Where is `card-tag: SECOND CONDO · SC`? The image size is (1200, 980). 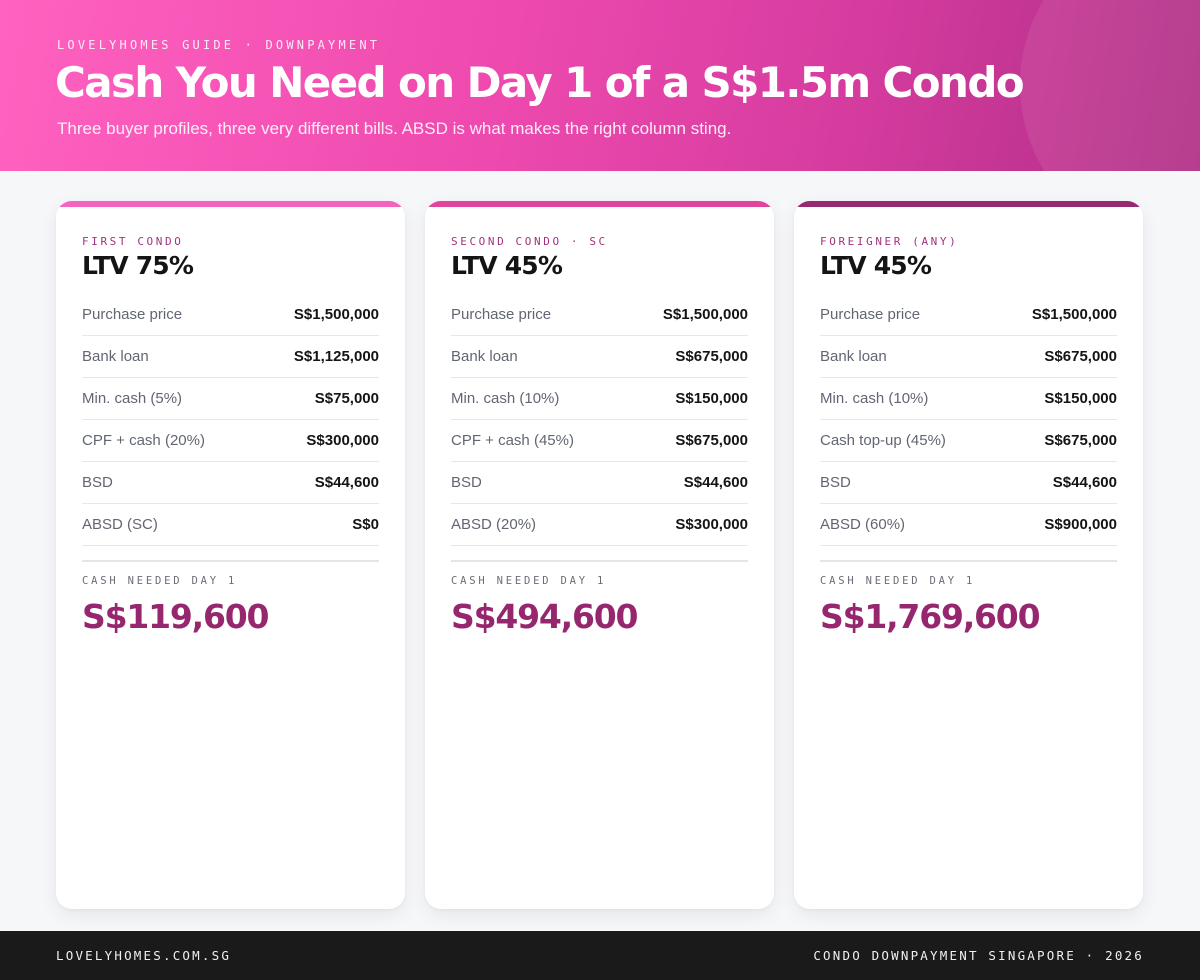 card-tag: SECOND CONDO · SC is located at coordinates (529, 241).